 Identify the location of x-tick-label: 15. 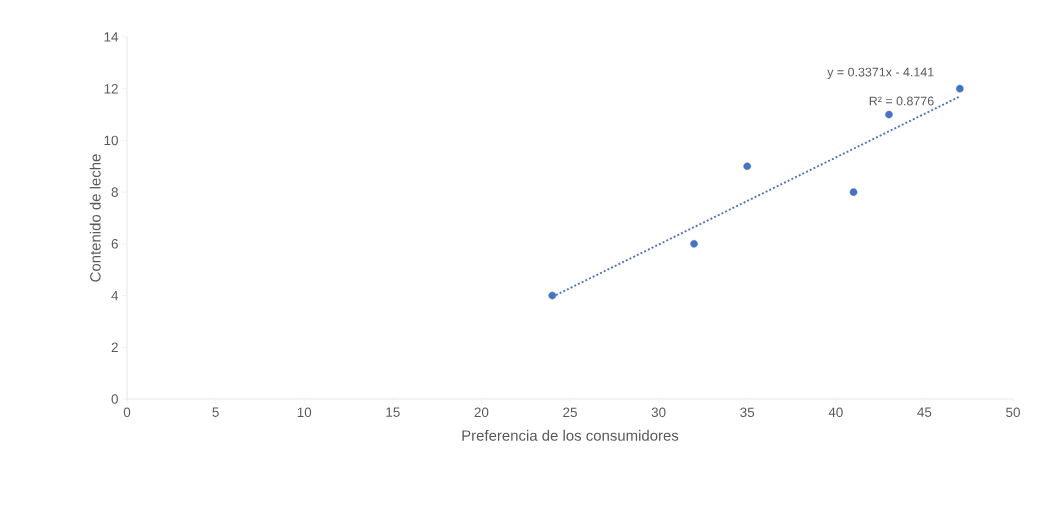
(393, 412).